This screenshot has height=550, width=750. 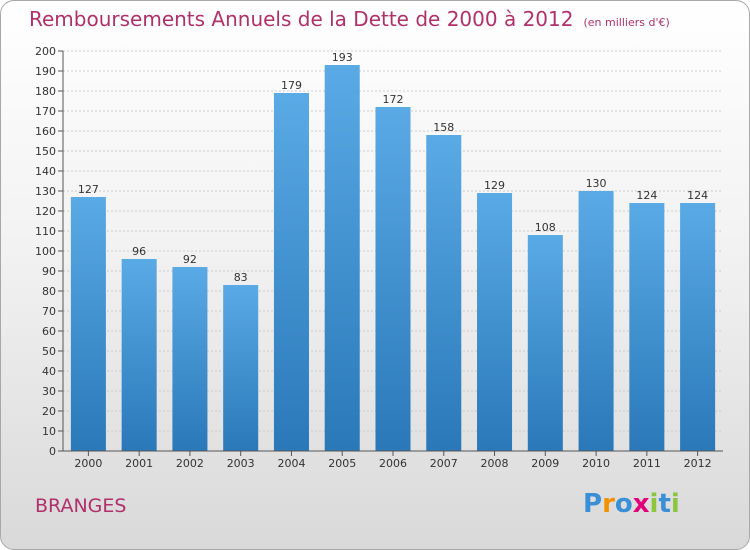 I want to click on y-tick-label: 130, so click(x=45, y=191).